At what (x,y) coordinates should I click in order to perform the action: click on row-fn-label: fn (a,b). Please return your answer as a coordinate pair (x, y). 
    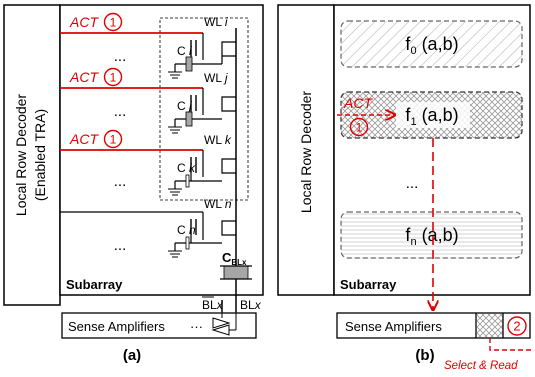
    Looking at the image, I should click on (431, 236).